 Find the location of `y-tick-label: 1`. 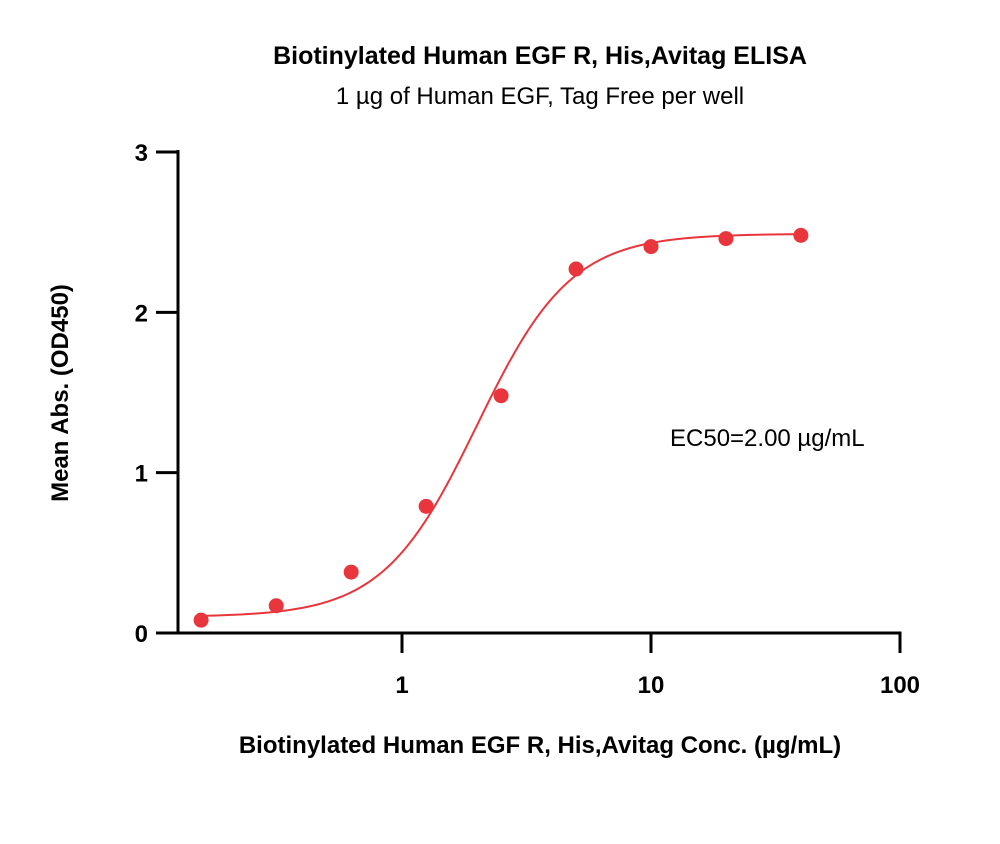

y-tick-label: 1 is located at coordinates (141, 474).